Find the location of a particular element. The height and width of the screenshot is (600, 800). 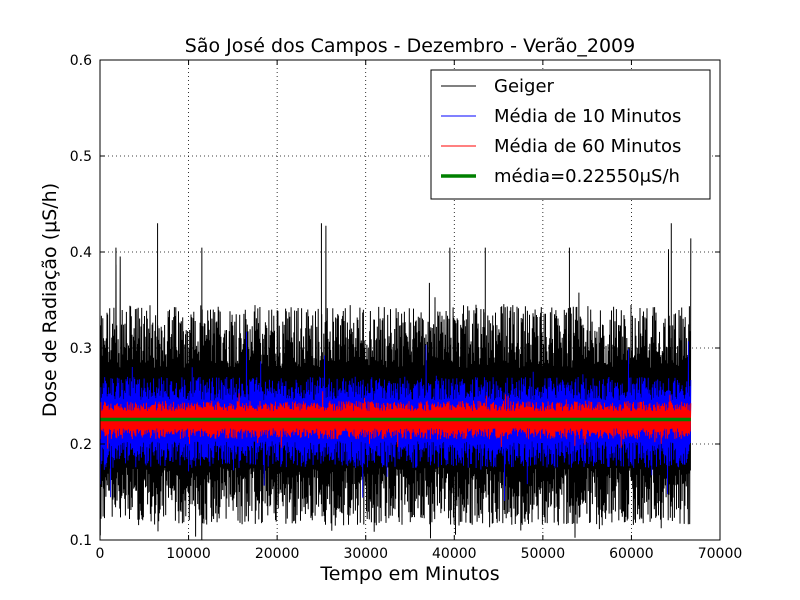

x-tick-label: 60000 is located at coordinates (631, 554).